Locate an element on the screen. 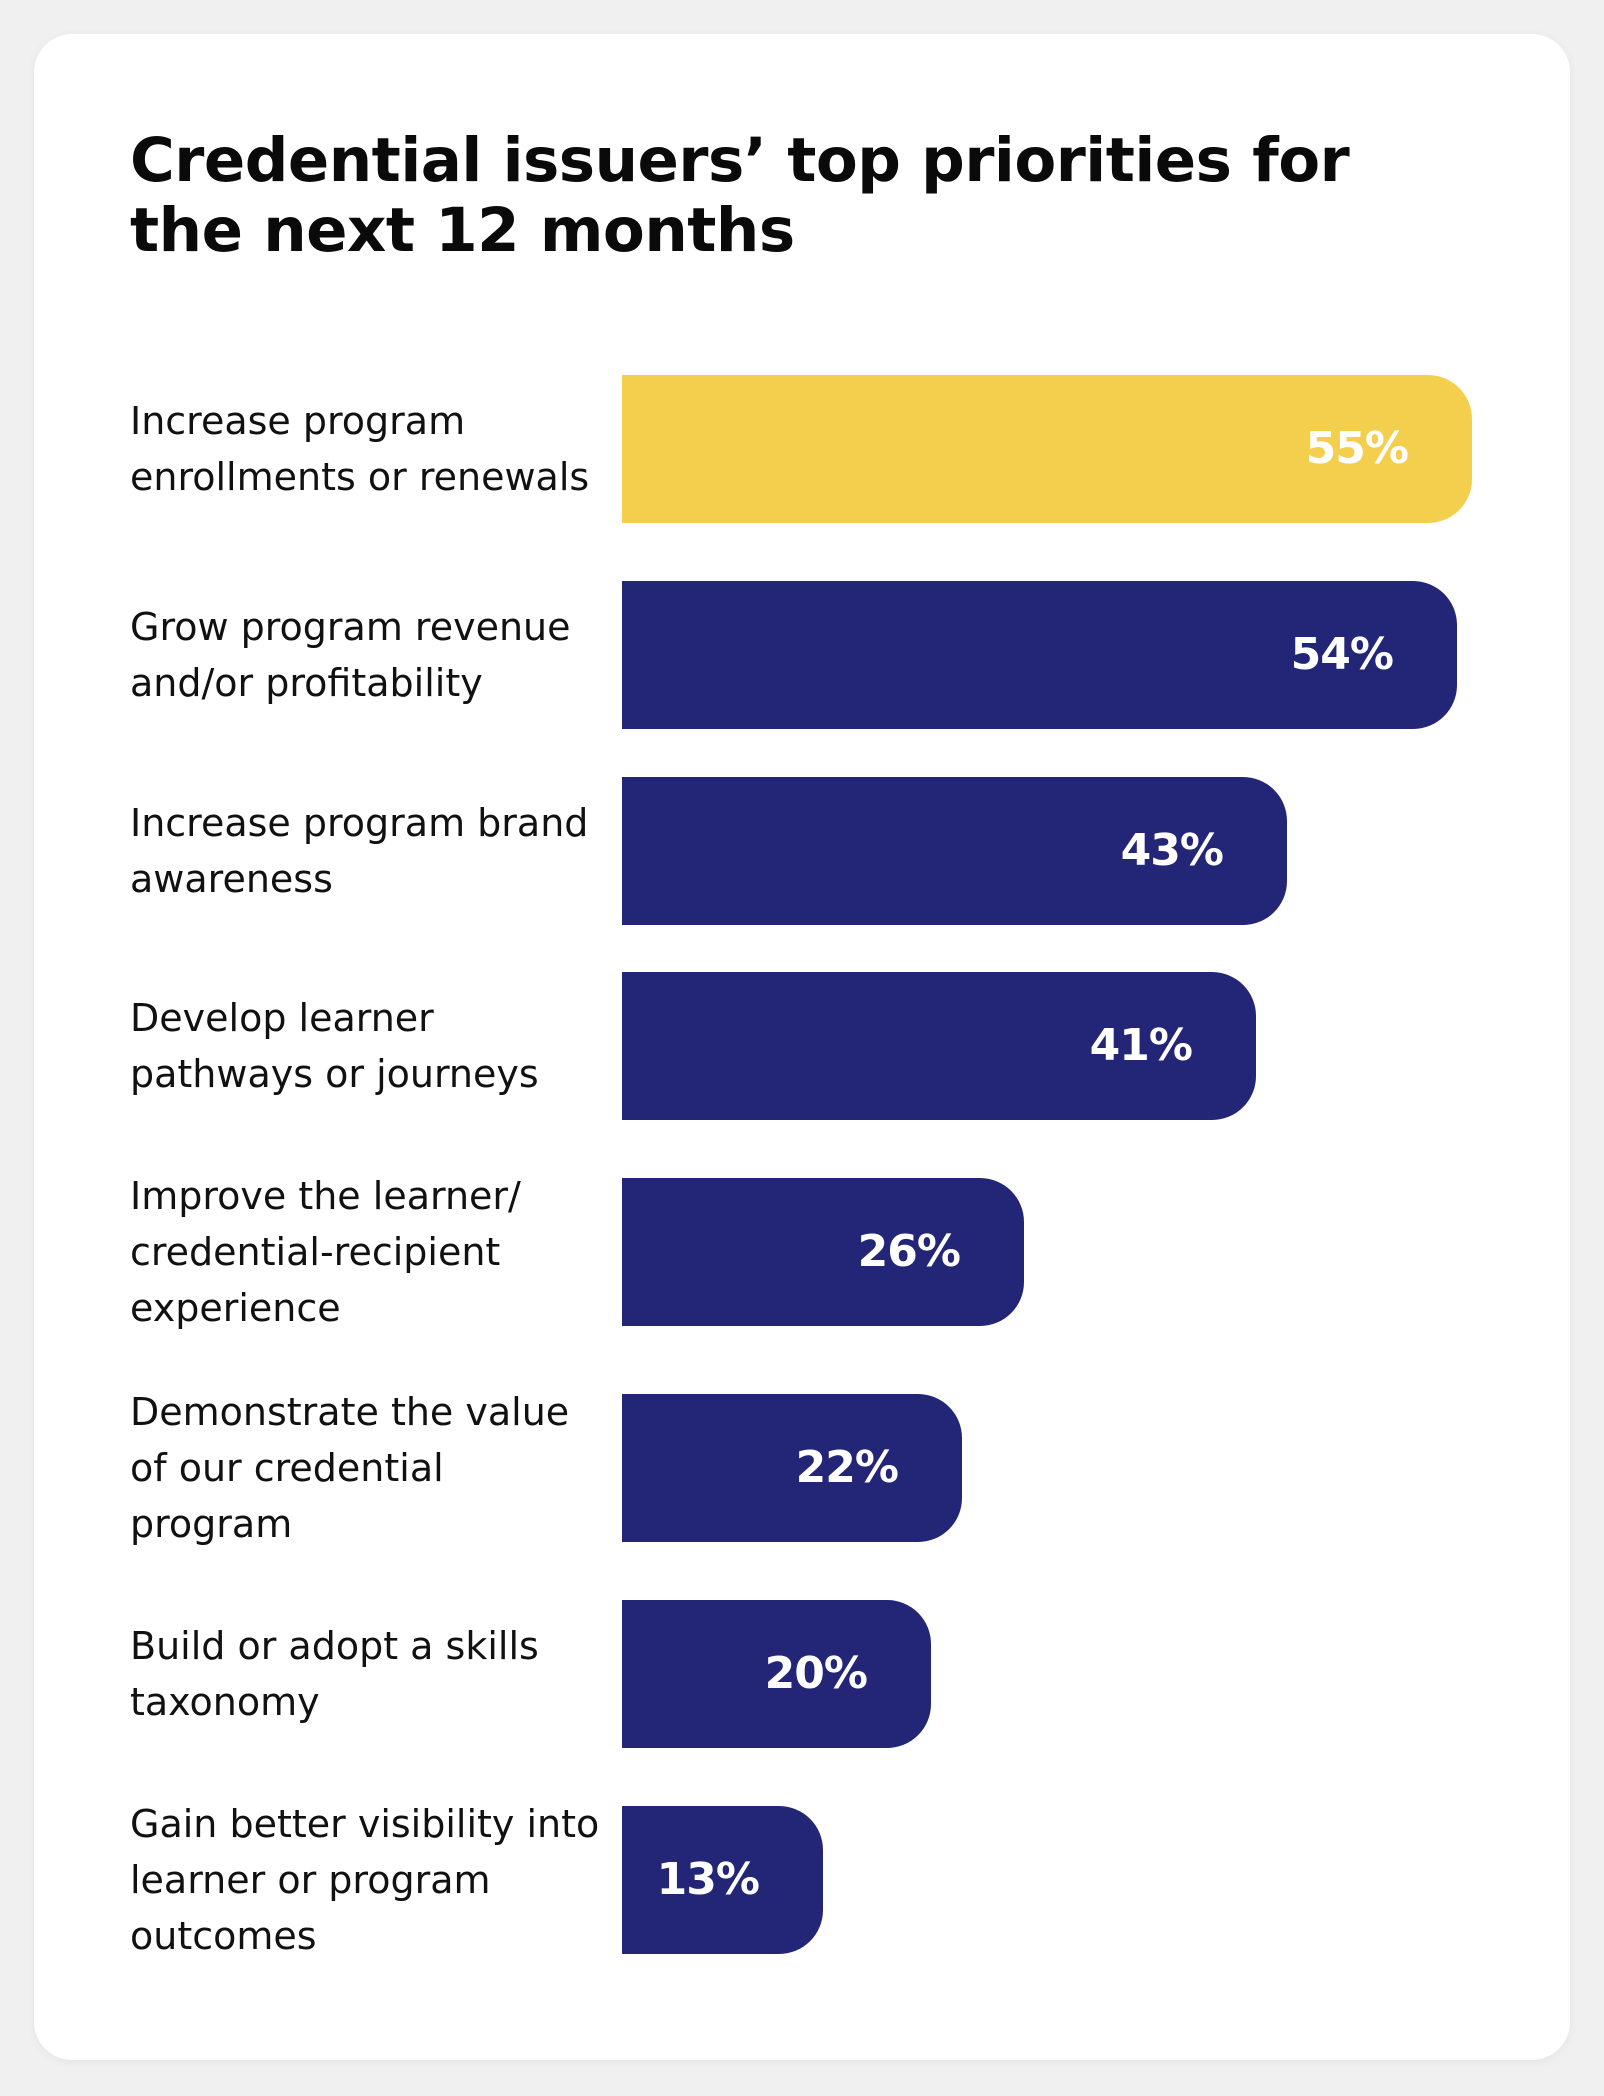 The height and width of the screenshot is (2096, 1604). bar: 13% is located at coordinates (722, 1880).